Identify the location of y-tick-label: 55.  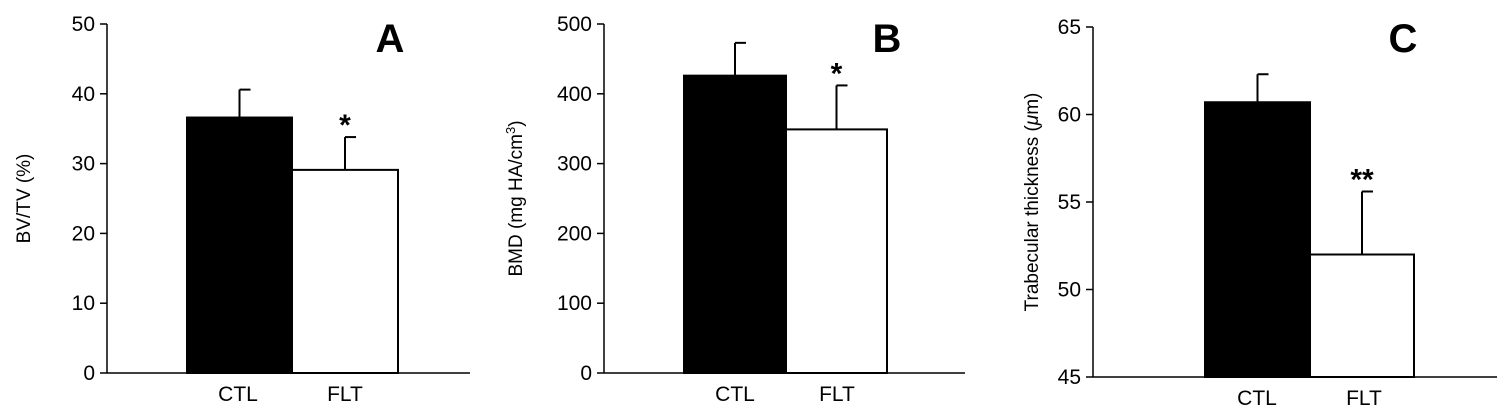
(1069, 202).